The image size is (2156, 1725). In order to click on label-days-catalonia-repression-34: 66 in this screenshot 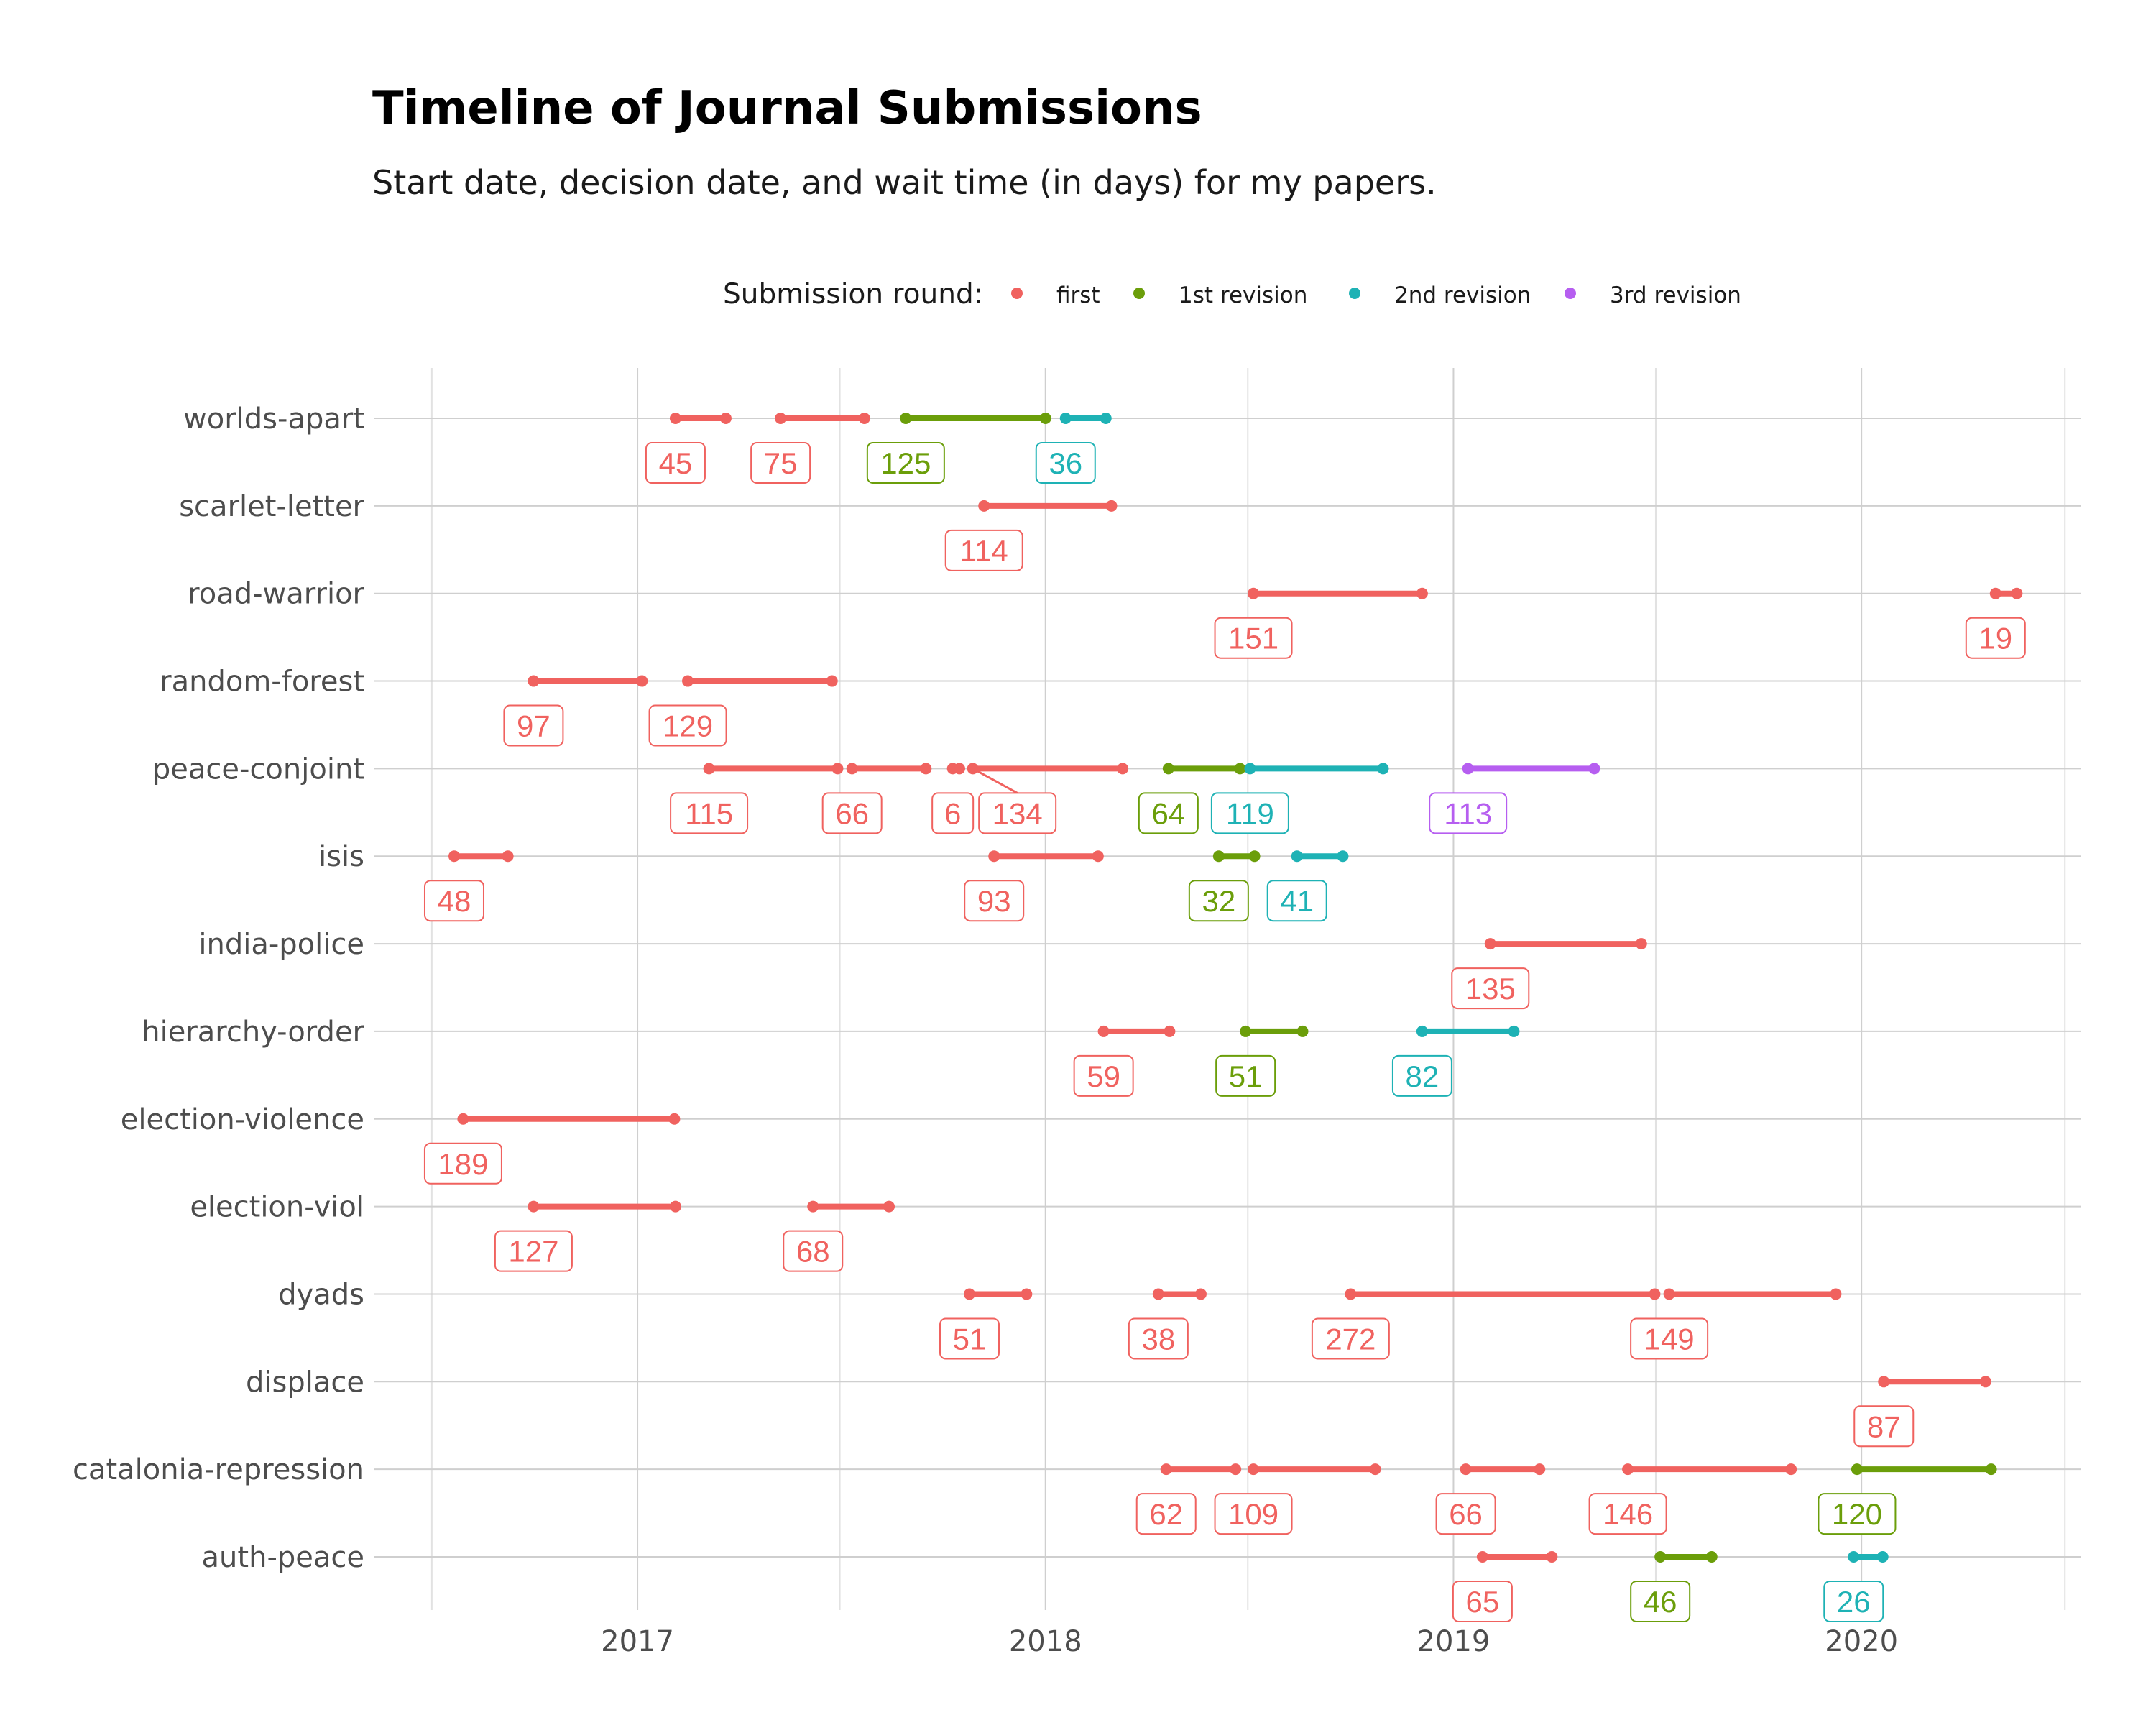, I will do `click(1466, 1514)`.